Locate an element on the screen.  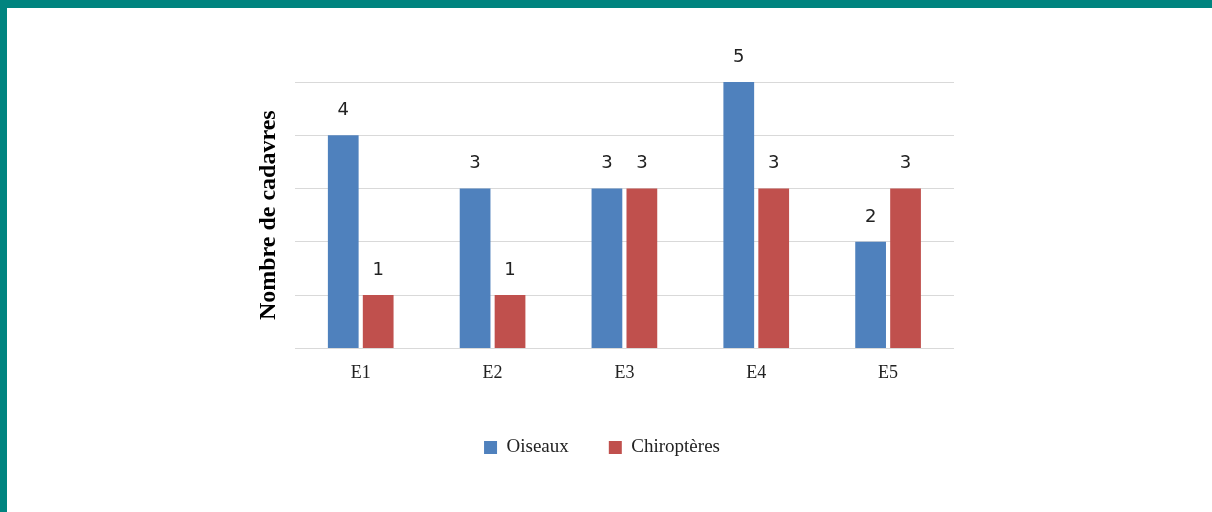
data-label: 4 is located at coordinates (343, 108).